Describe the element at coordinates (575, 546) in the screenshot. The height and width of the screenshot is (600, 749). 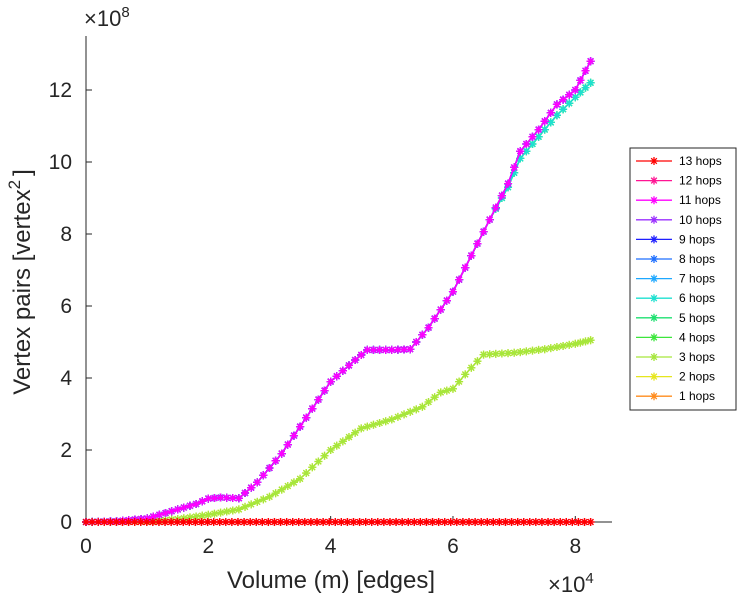
I see `x-tick-label: 8` at that location.